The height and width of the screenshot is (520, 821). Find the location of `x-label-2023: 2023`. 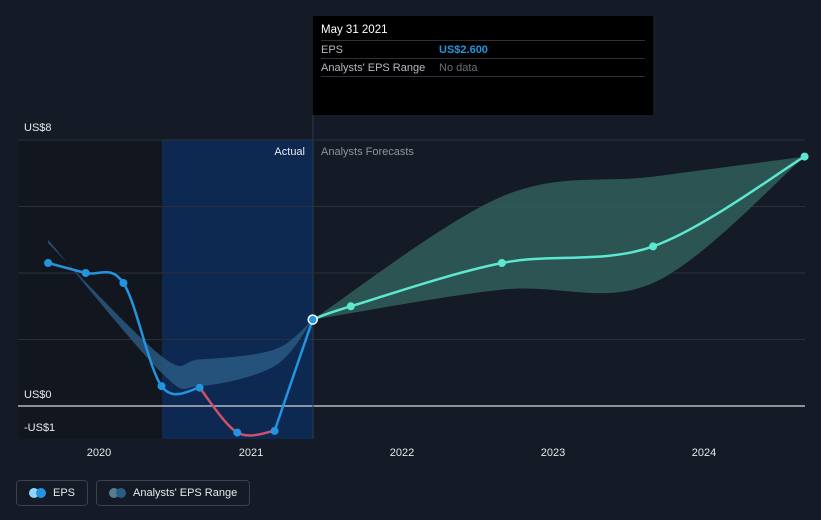

x-label-2023: 2023 is located at coordinates (553, 453).